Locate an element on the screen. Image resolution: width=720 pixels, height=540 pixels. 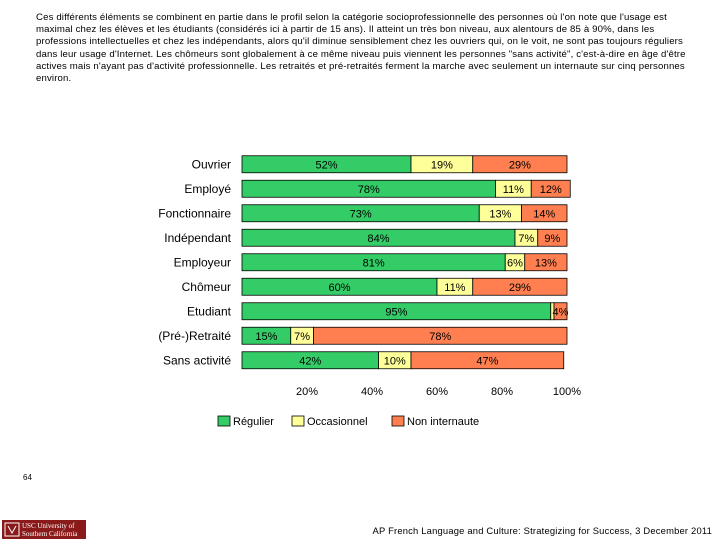
x-tick-labels-group: 20% 40% 60% 80% 100% is located at coordinates (438, 392).